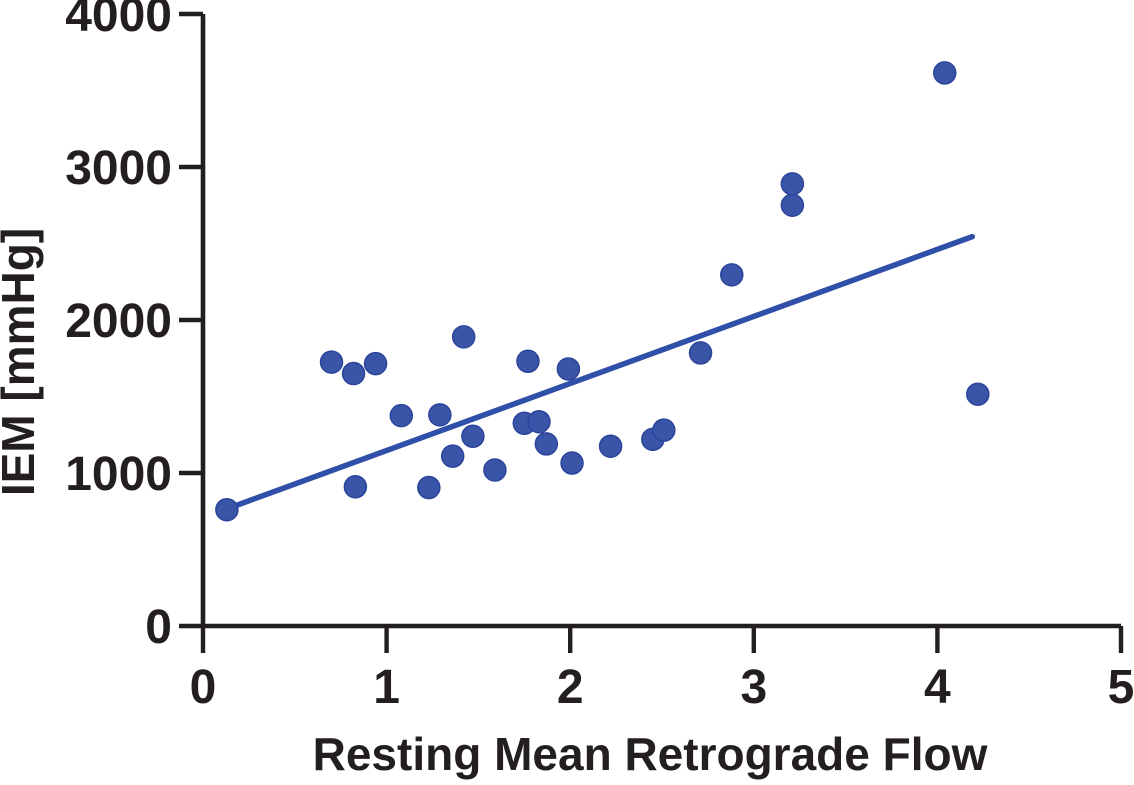 Image resolution: width=1134 pixels, height=785 pixels. What do you see at coordinates (118, 321) in the screenshot?
I see `y-tick-label: 2000` at bounding box center [118, 321].